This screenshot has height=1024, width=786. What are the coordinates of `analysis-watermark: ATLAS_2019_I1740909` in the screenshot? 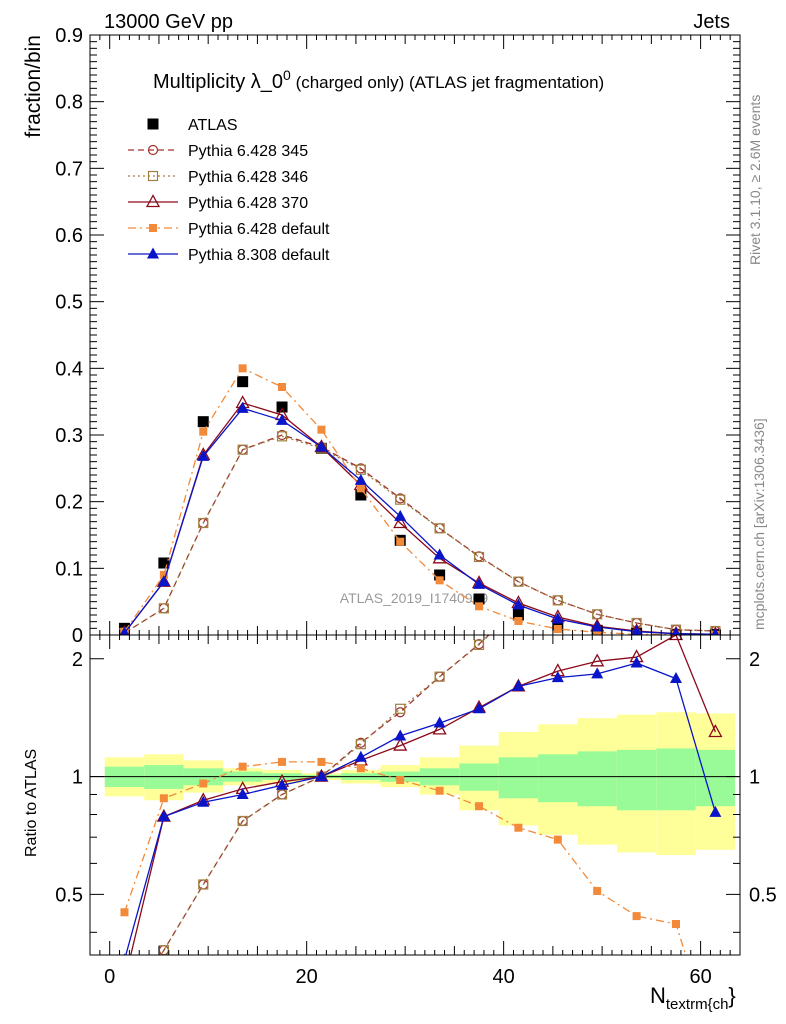 It's located at (414, 598).